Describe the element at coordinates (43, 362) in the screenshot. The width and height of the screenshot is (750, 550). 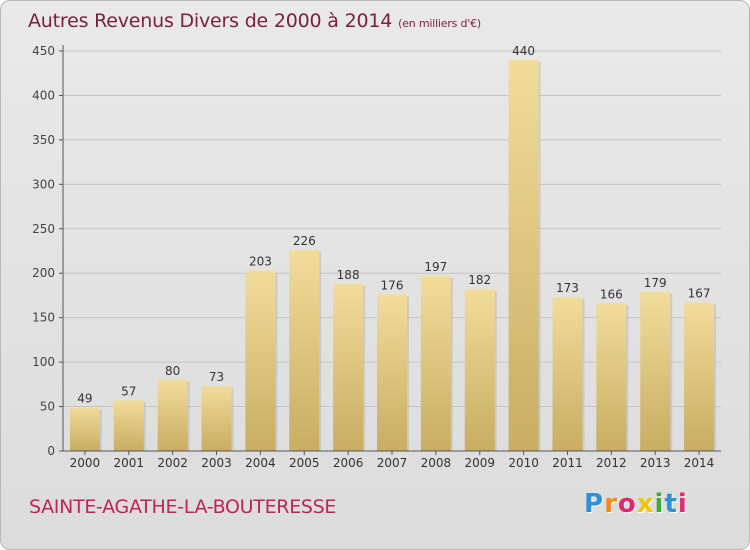
I see `y-tick-label: 100` at that location.